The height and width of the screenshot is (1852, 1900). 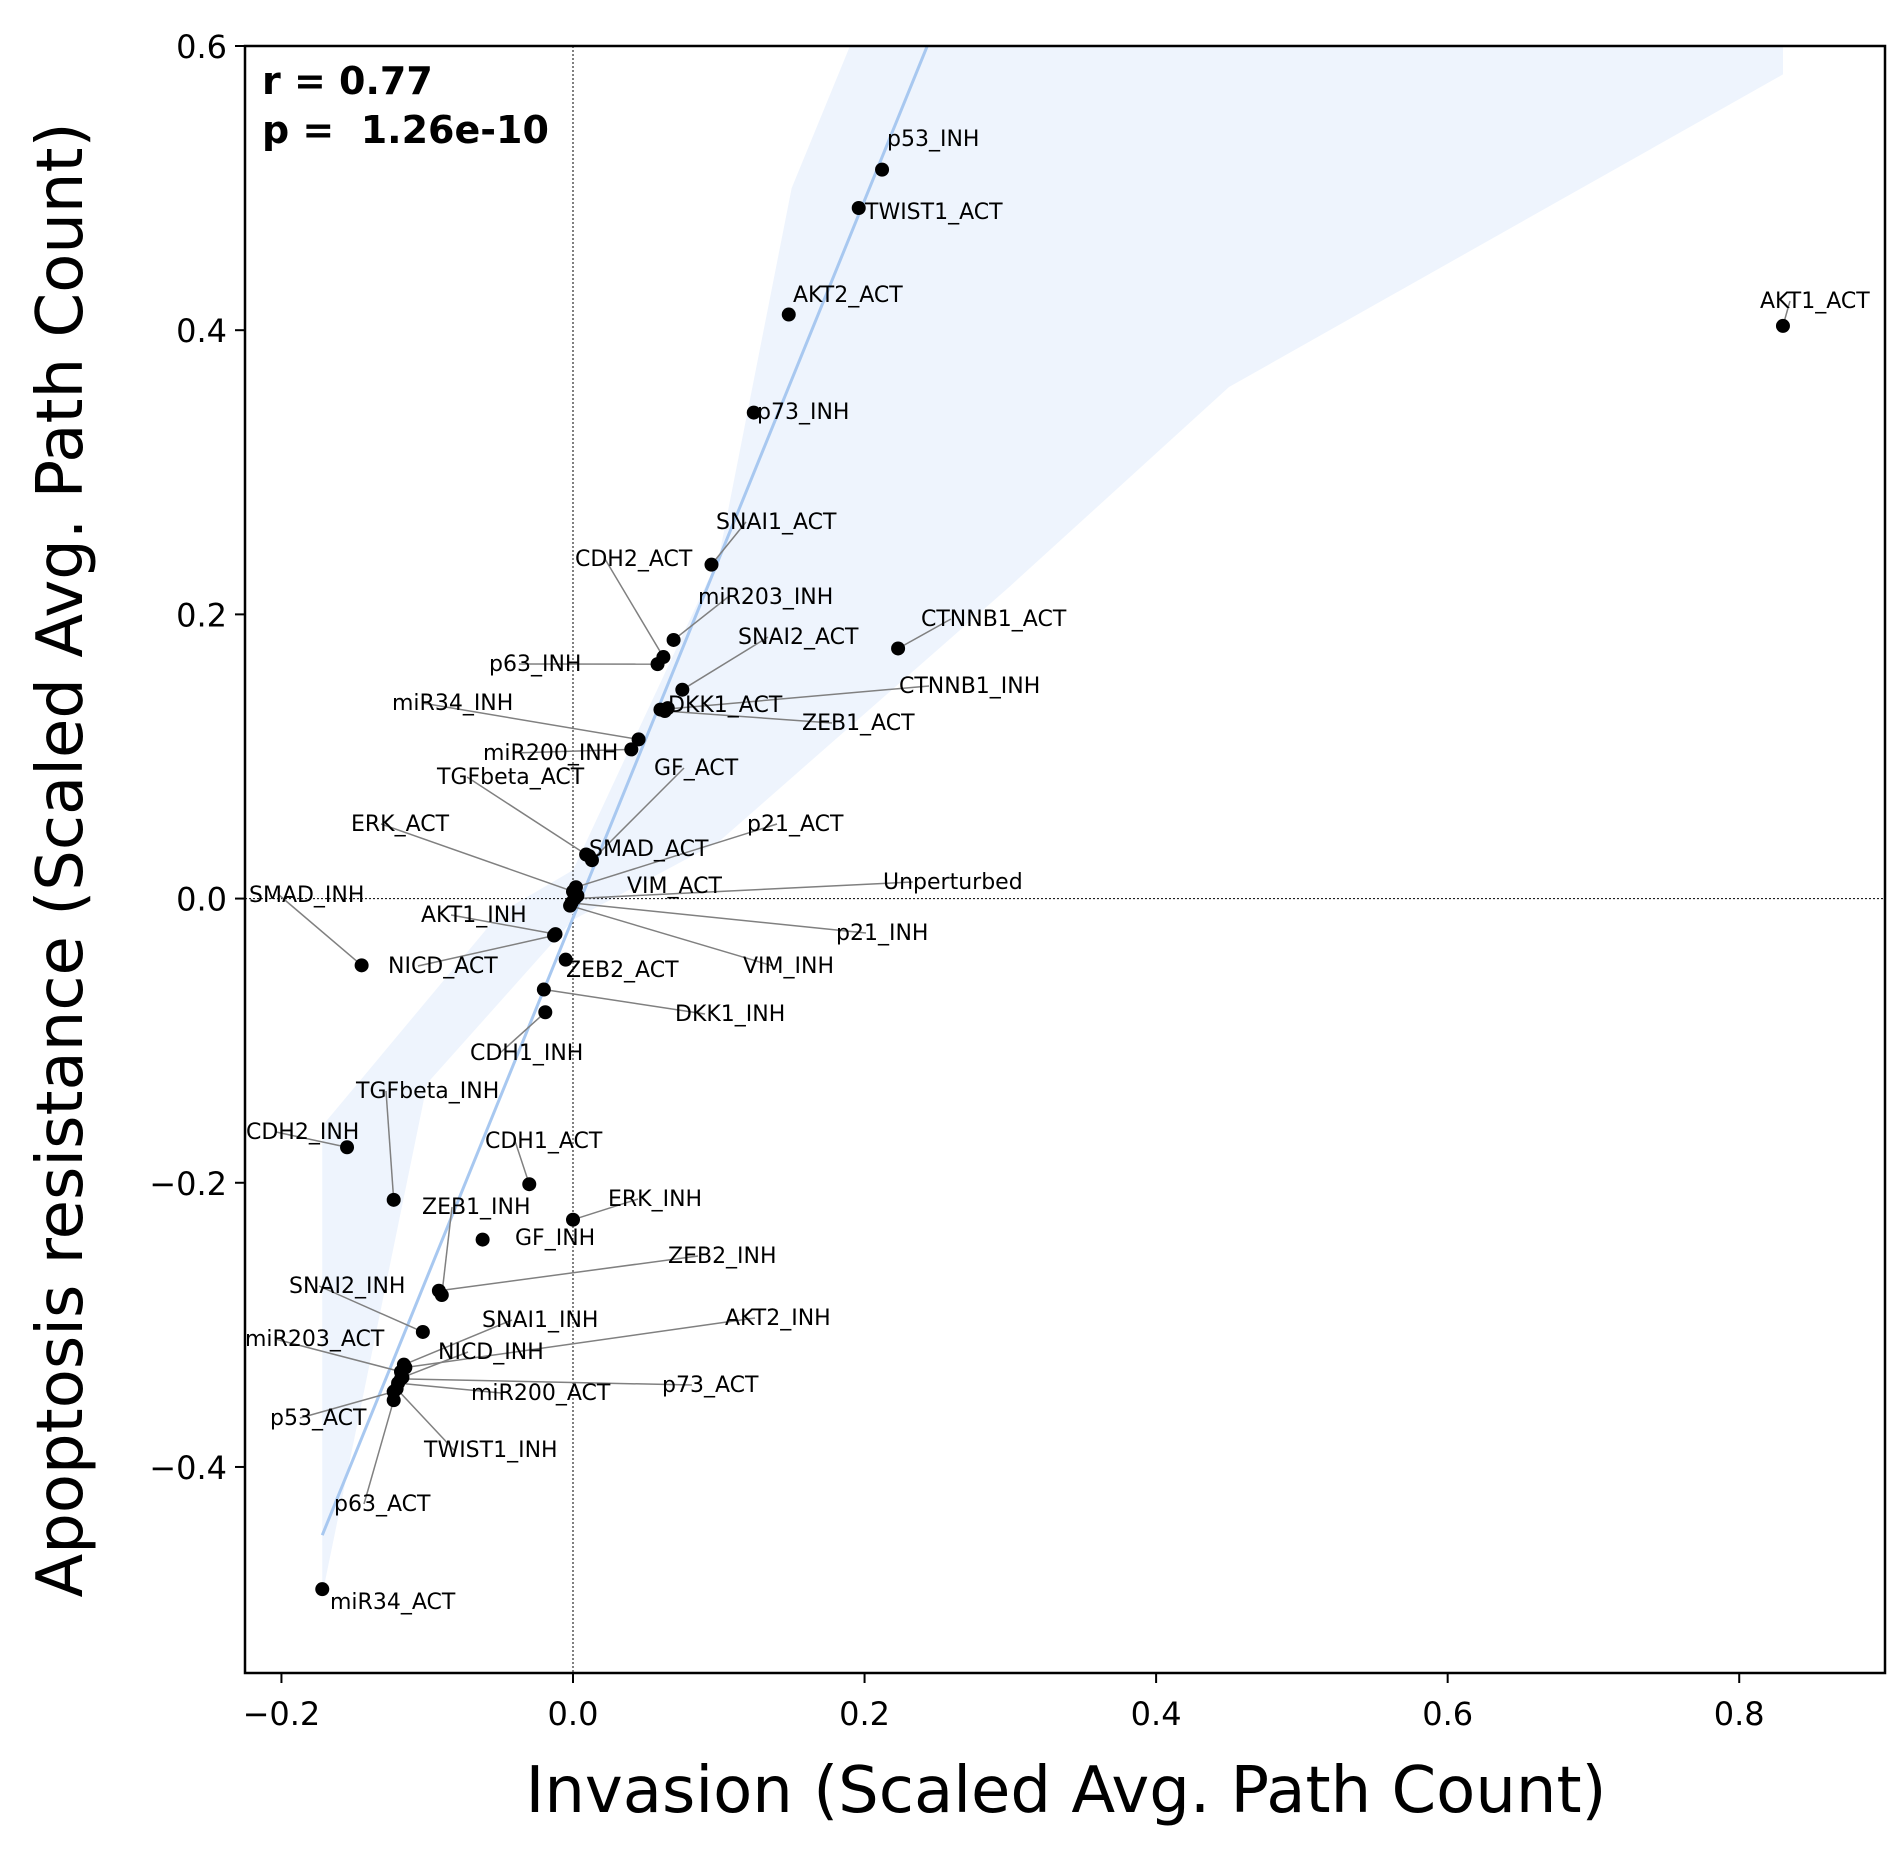 I want to click on y-tick-label: 0.2, so click(x=201, y=615).